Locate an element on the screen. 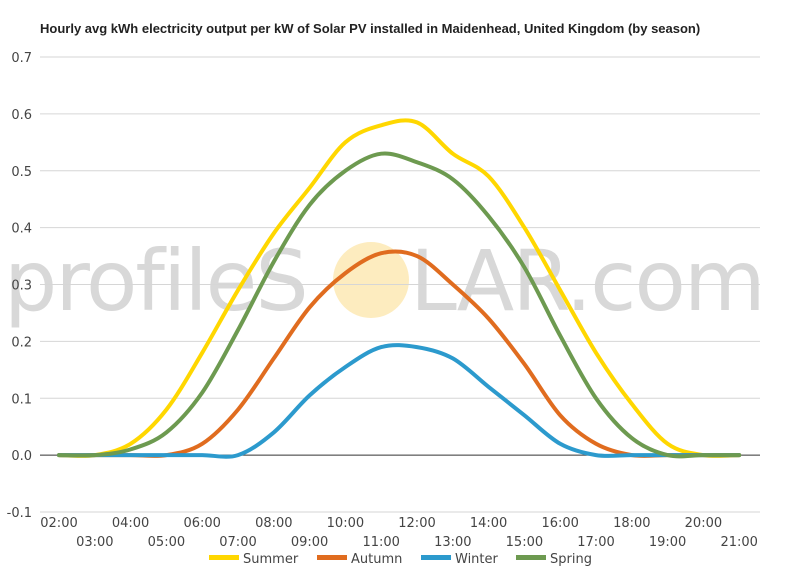 This screenshot has height=570, width=800. x-tick-label: 16:00 is located at coordinates (559, 523).